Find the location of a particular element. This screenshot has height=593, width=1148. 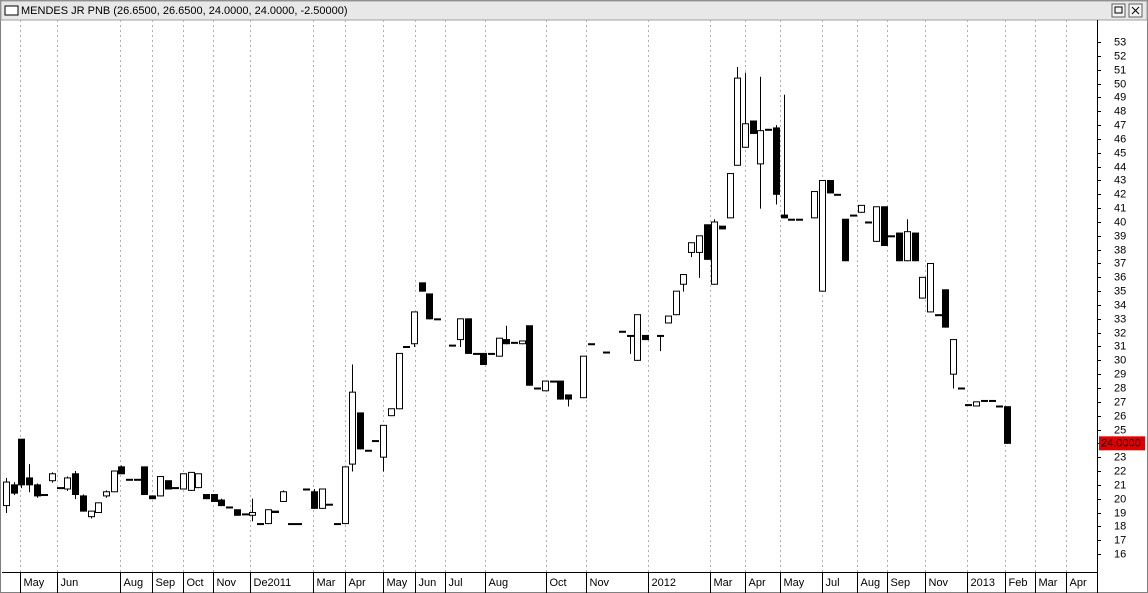

y-tick-label: 28 is located at coordinates (1120, 388).